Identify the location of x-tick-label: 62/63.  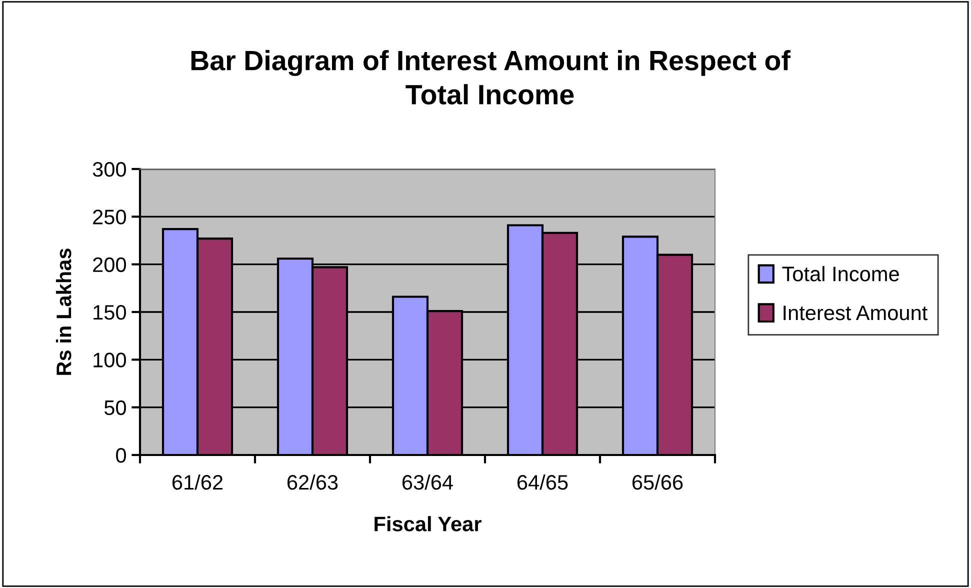
(312, 482).